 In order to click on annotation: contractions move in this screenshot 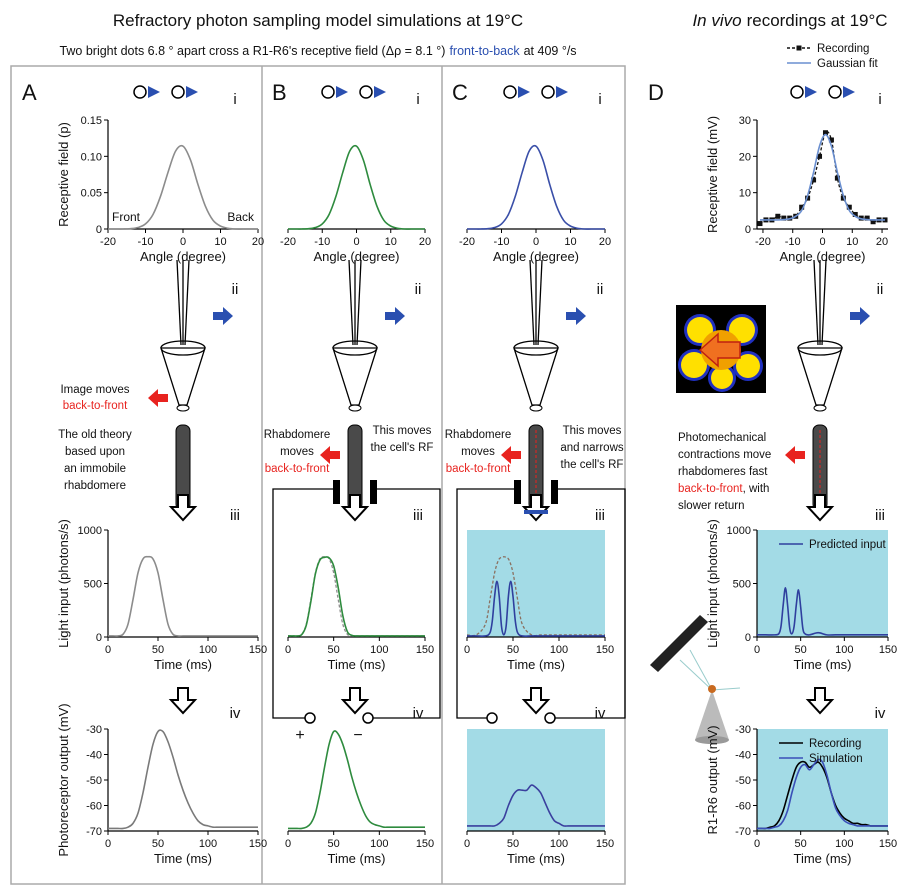, I will do `click(724, 455)`.